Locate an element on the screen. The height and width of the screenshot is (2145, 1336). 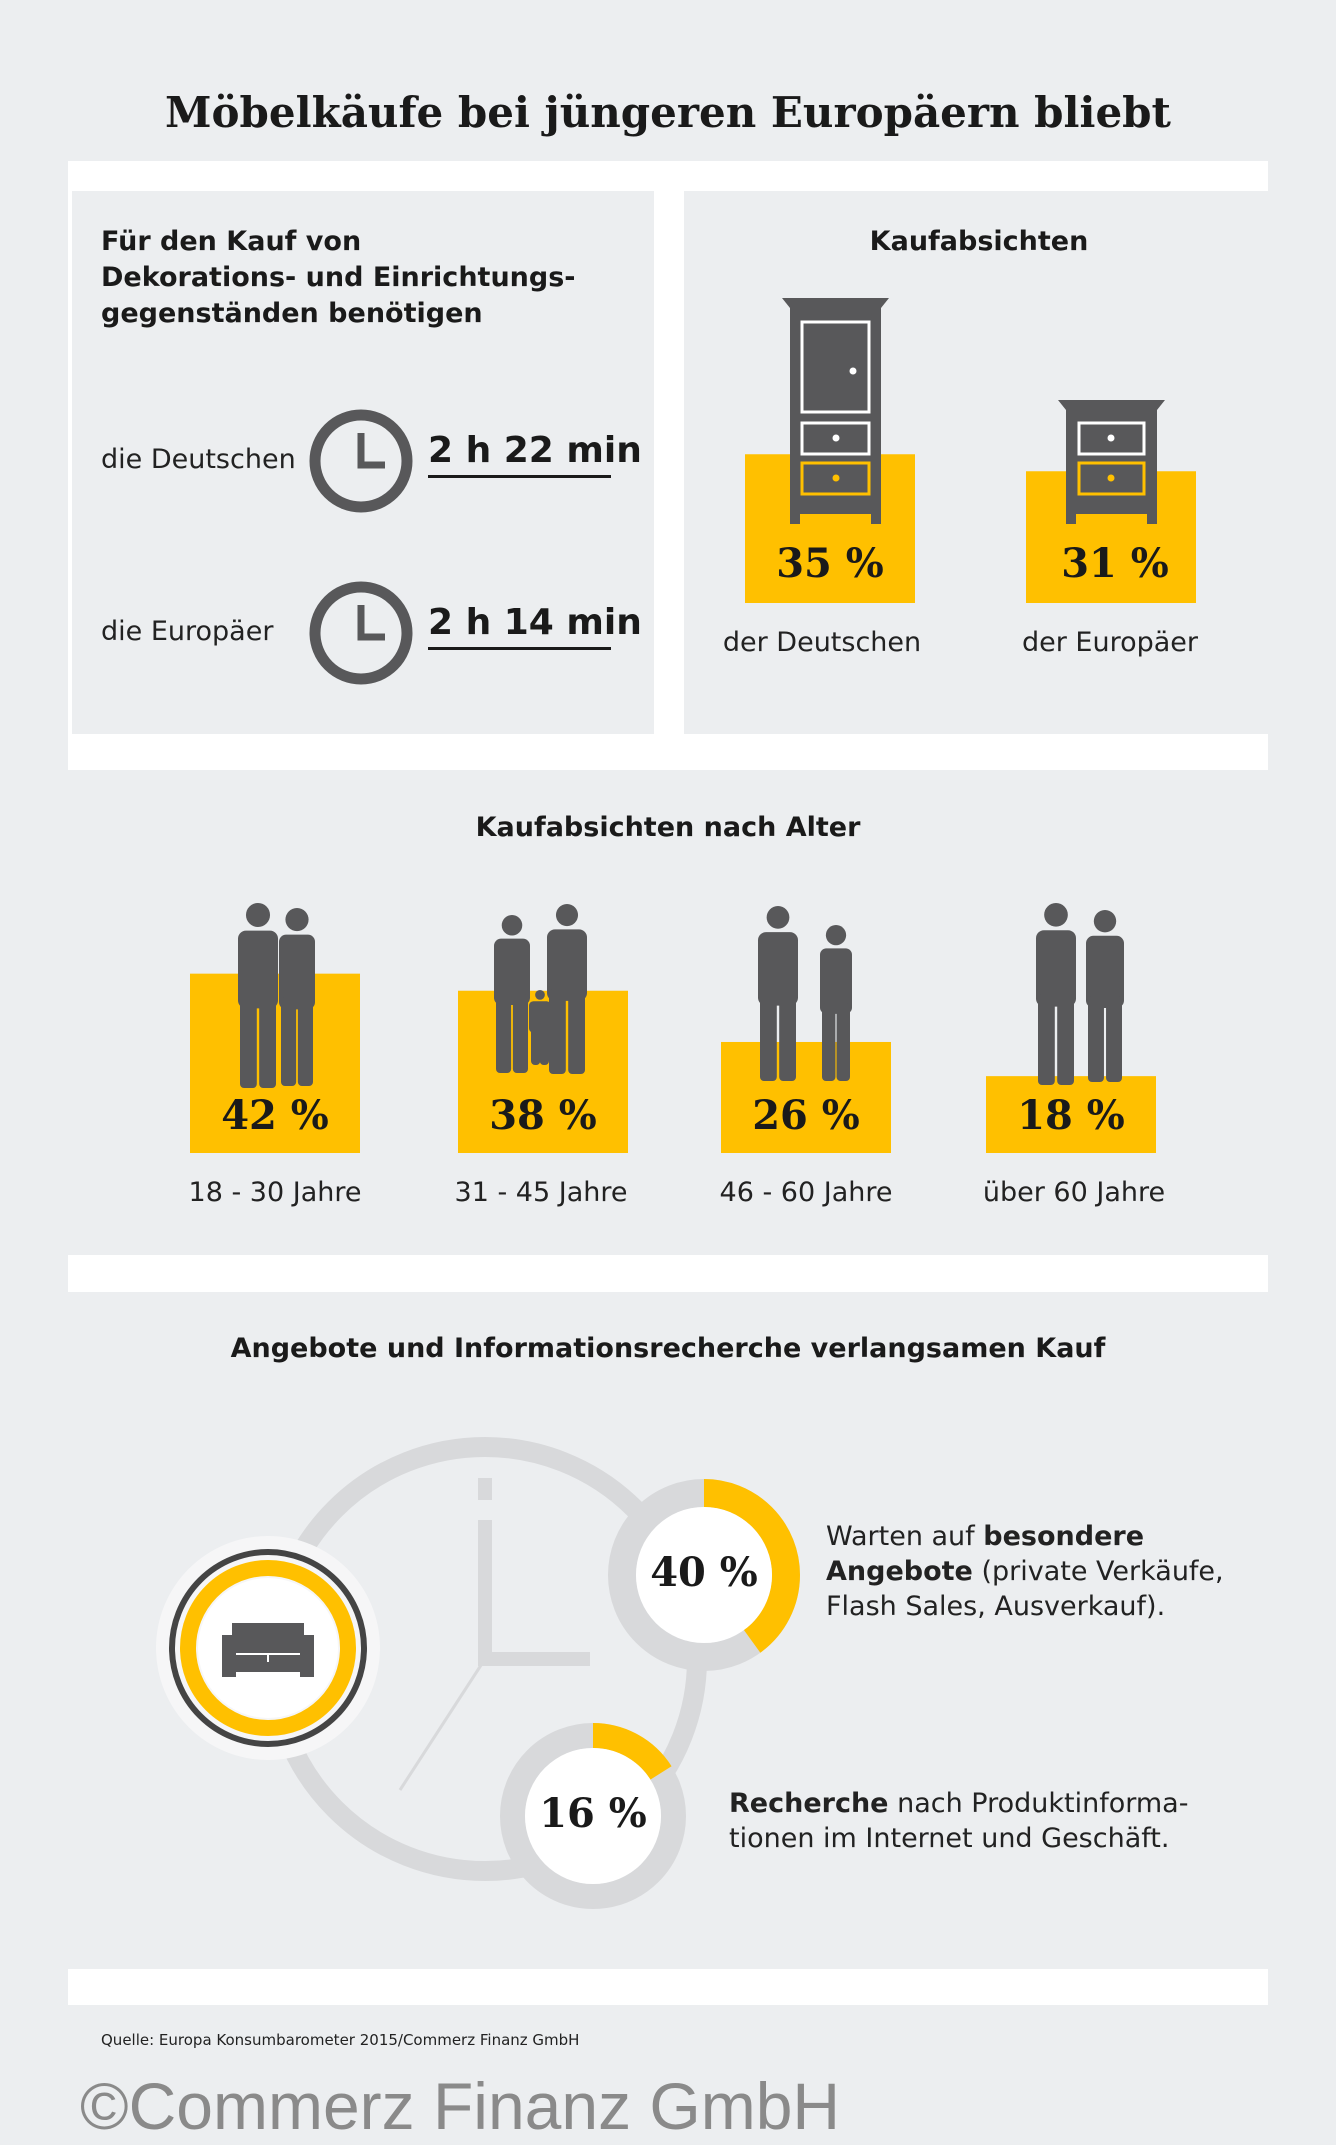
time-row-value: 2 h 14 min is located at coordinates (535, 626).